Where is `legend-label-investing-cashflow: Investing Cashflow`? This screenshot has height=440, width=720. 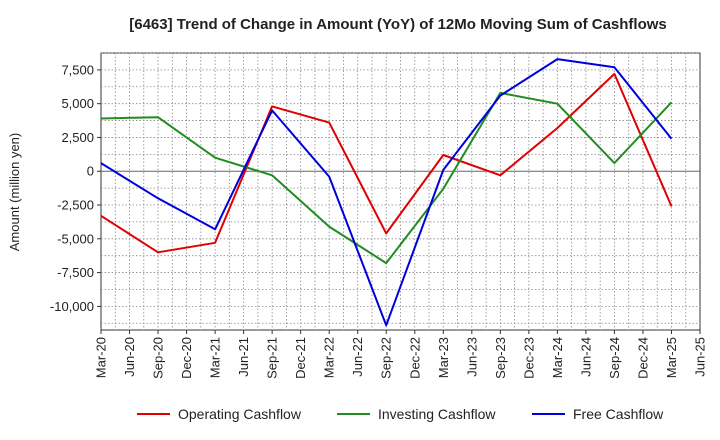
legend-label-investing-cashflow: Investing Cashflow is located at coordinates (437, 414).